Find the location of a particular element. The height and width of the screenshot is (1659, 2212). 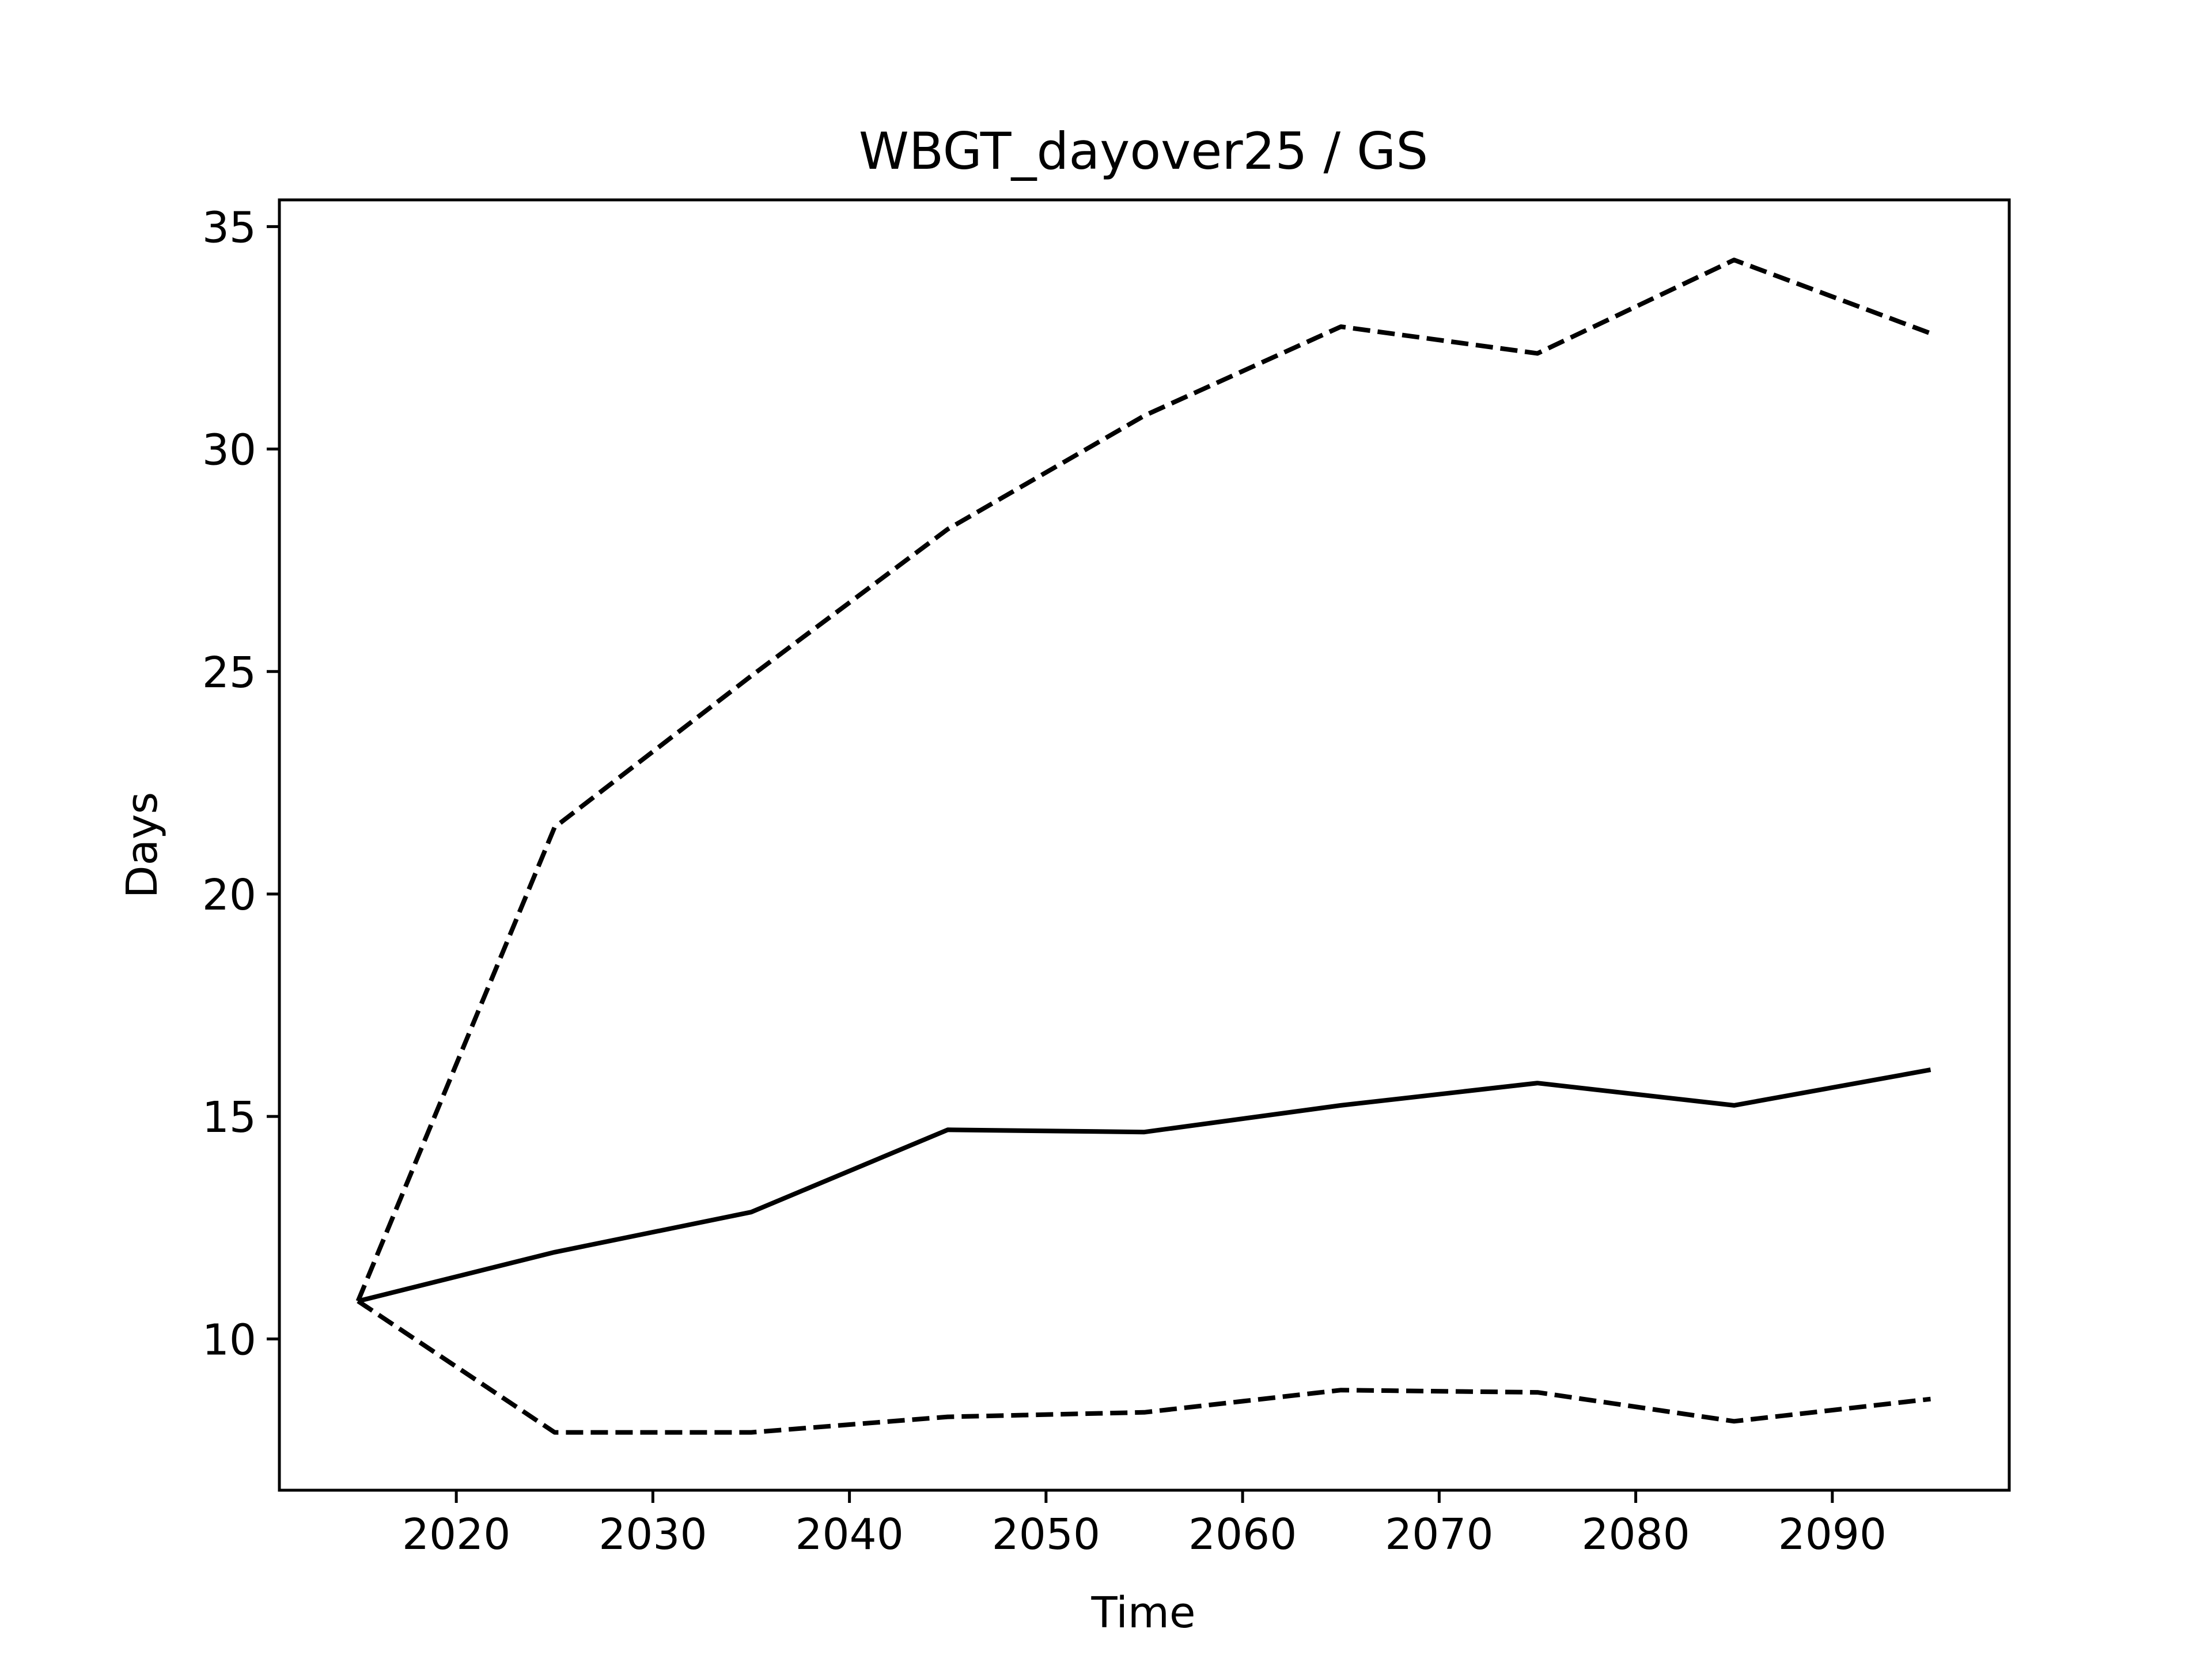

y-tick-label: 30 is located at coordinates (229, 450).